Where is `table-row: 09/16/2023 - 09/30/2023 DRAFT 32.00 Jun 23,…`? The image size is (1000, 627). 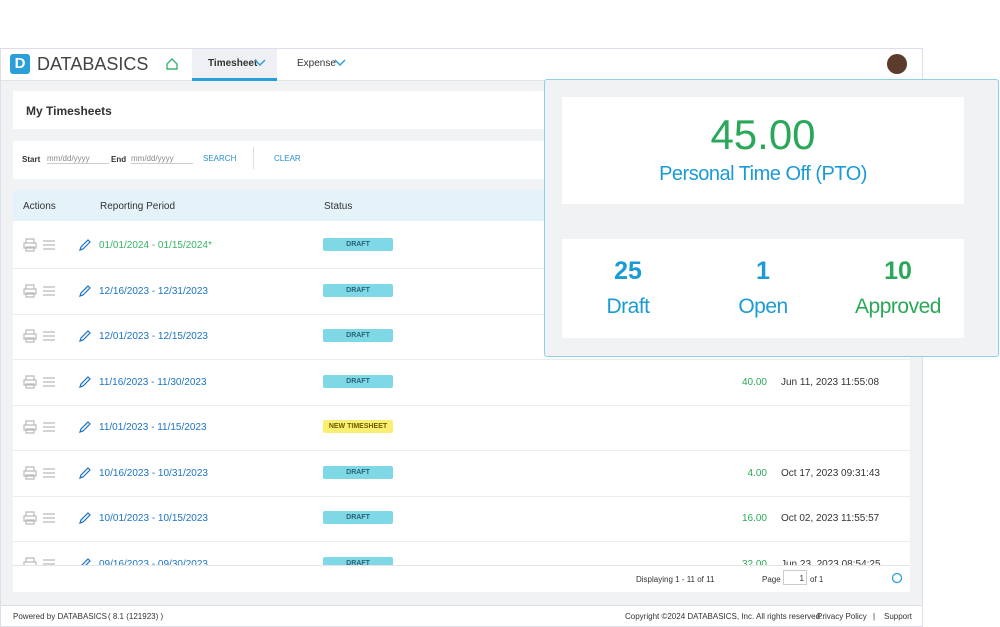 table-row: 09/16/2023 - 09/30/2023 DRAFT 32.00 Jun 23,… is located at coordinates (461, 554).